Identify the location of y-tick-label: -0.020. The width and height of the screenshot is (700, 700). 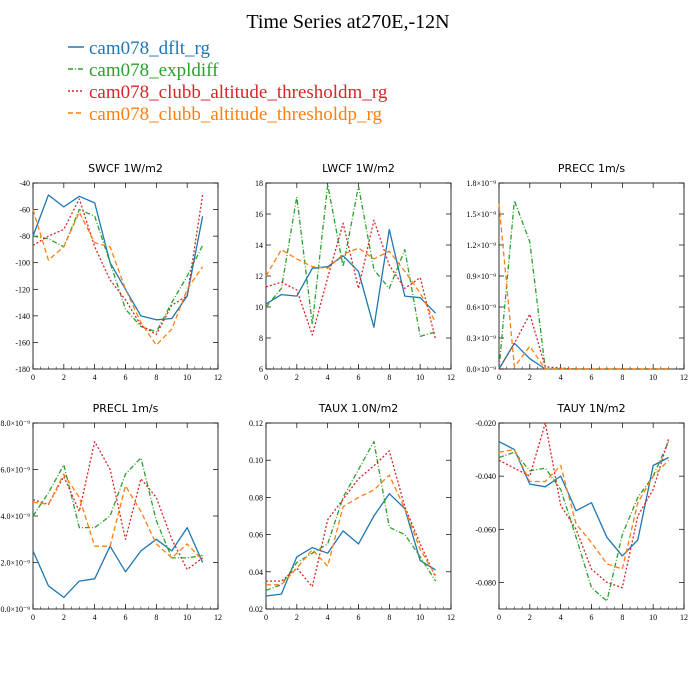
(485, 423).